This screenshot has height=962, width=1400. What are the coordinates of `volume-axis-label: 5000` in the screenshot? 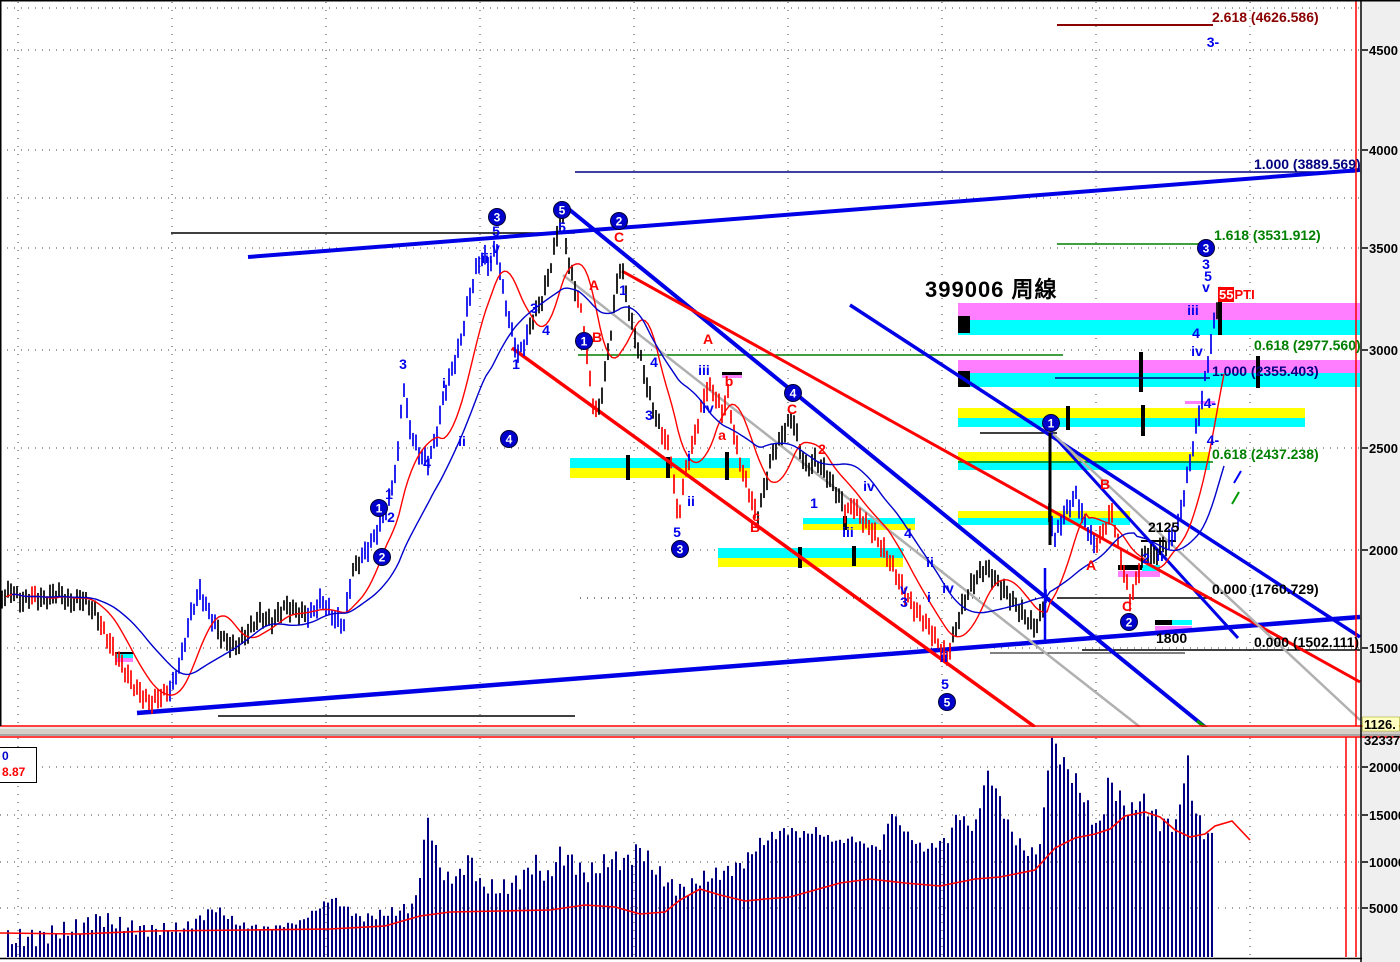 It's located at (1383, 908).